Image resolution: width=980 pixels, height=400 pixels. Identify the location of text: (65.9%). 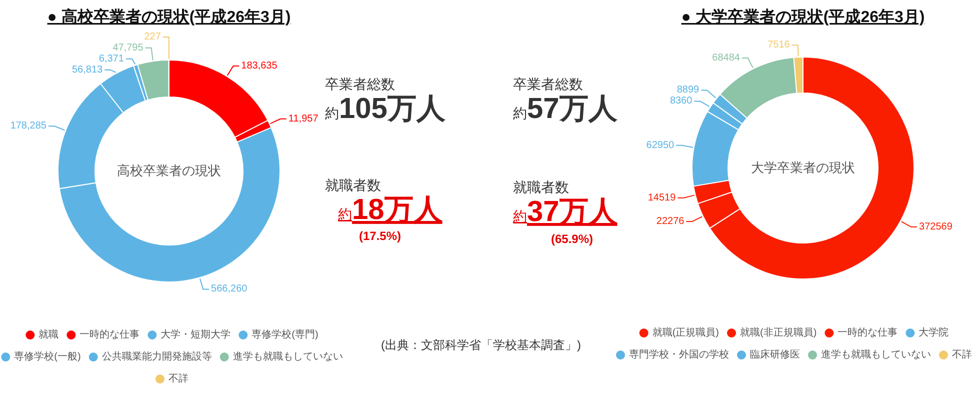
(572, 239).